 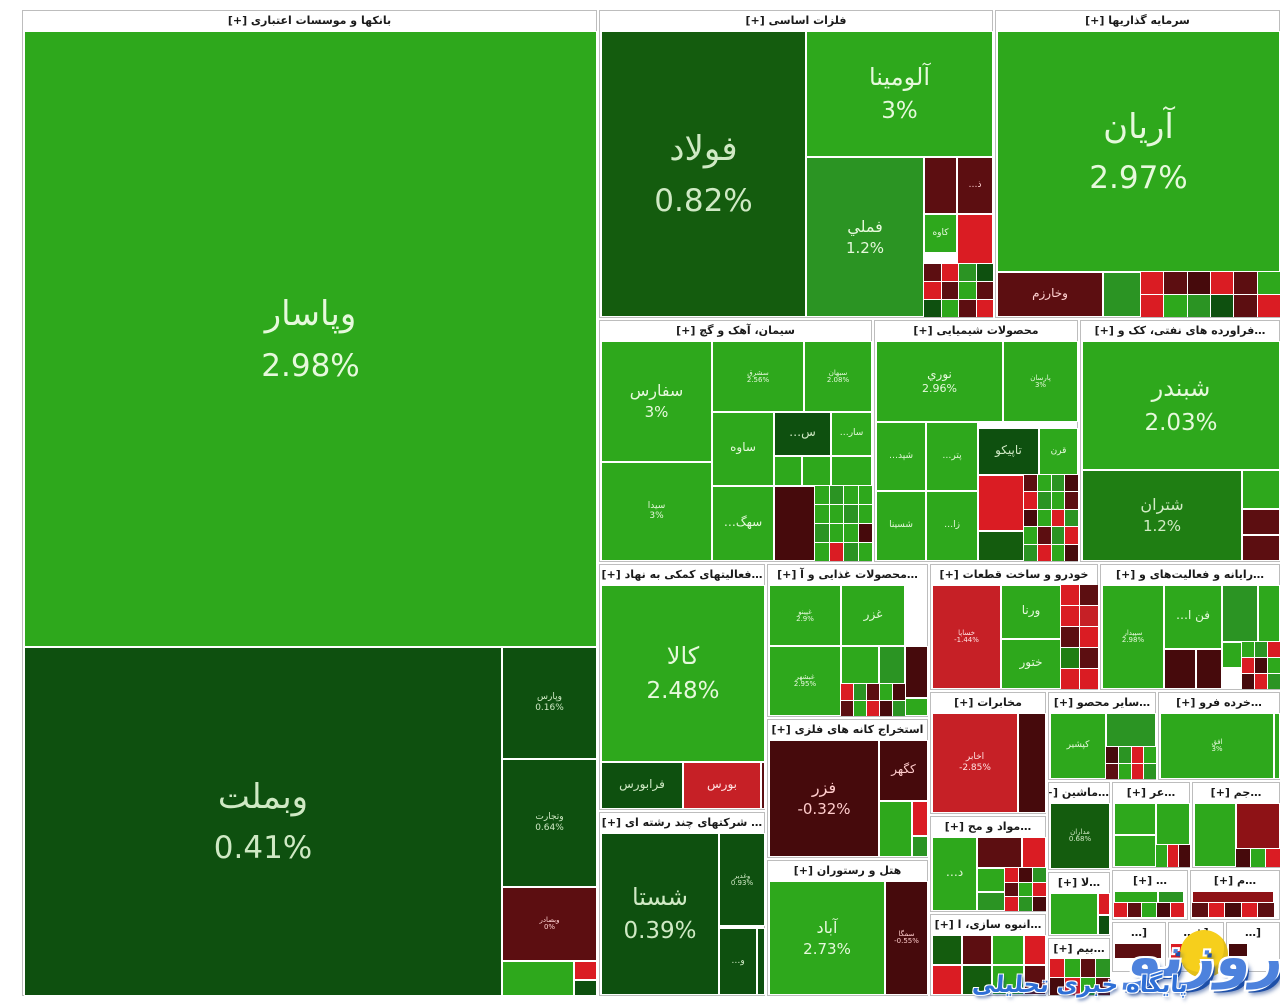 What do you see at coordinates (988, 827) in the screenshot?
I see `sector-header-materials: …مواد و مح [+]` at bounding box center [988, 827].